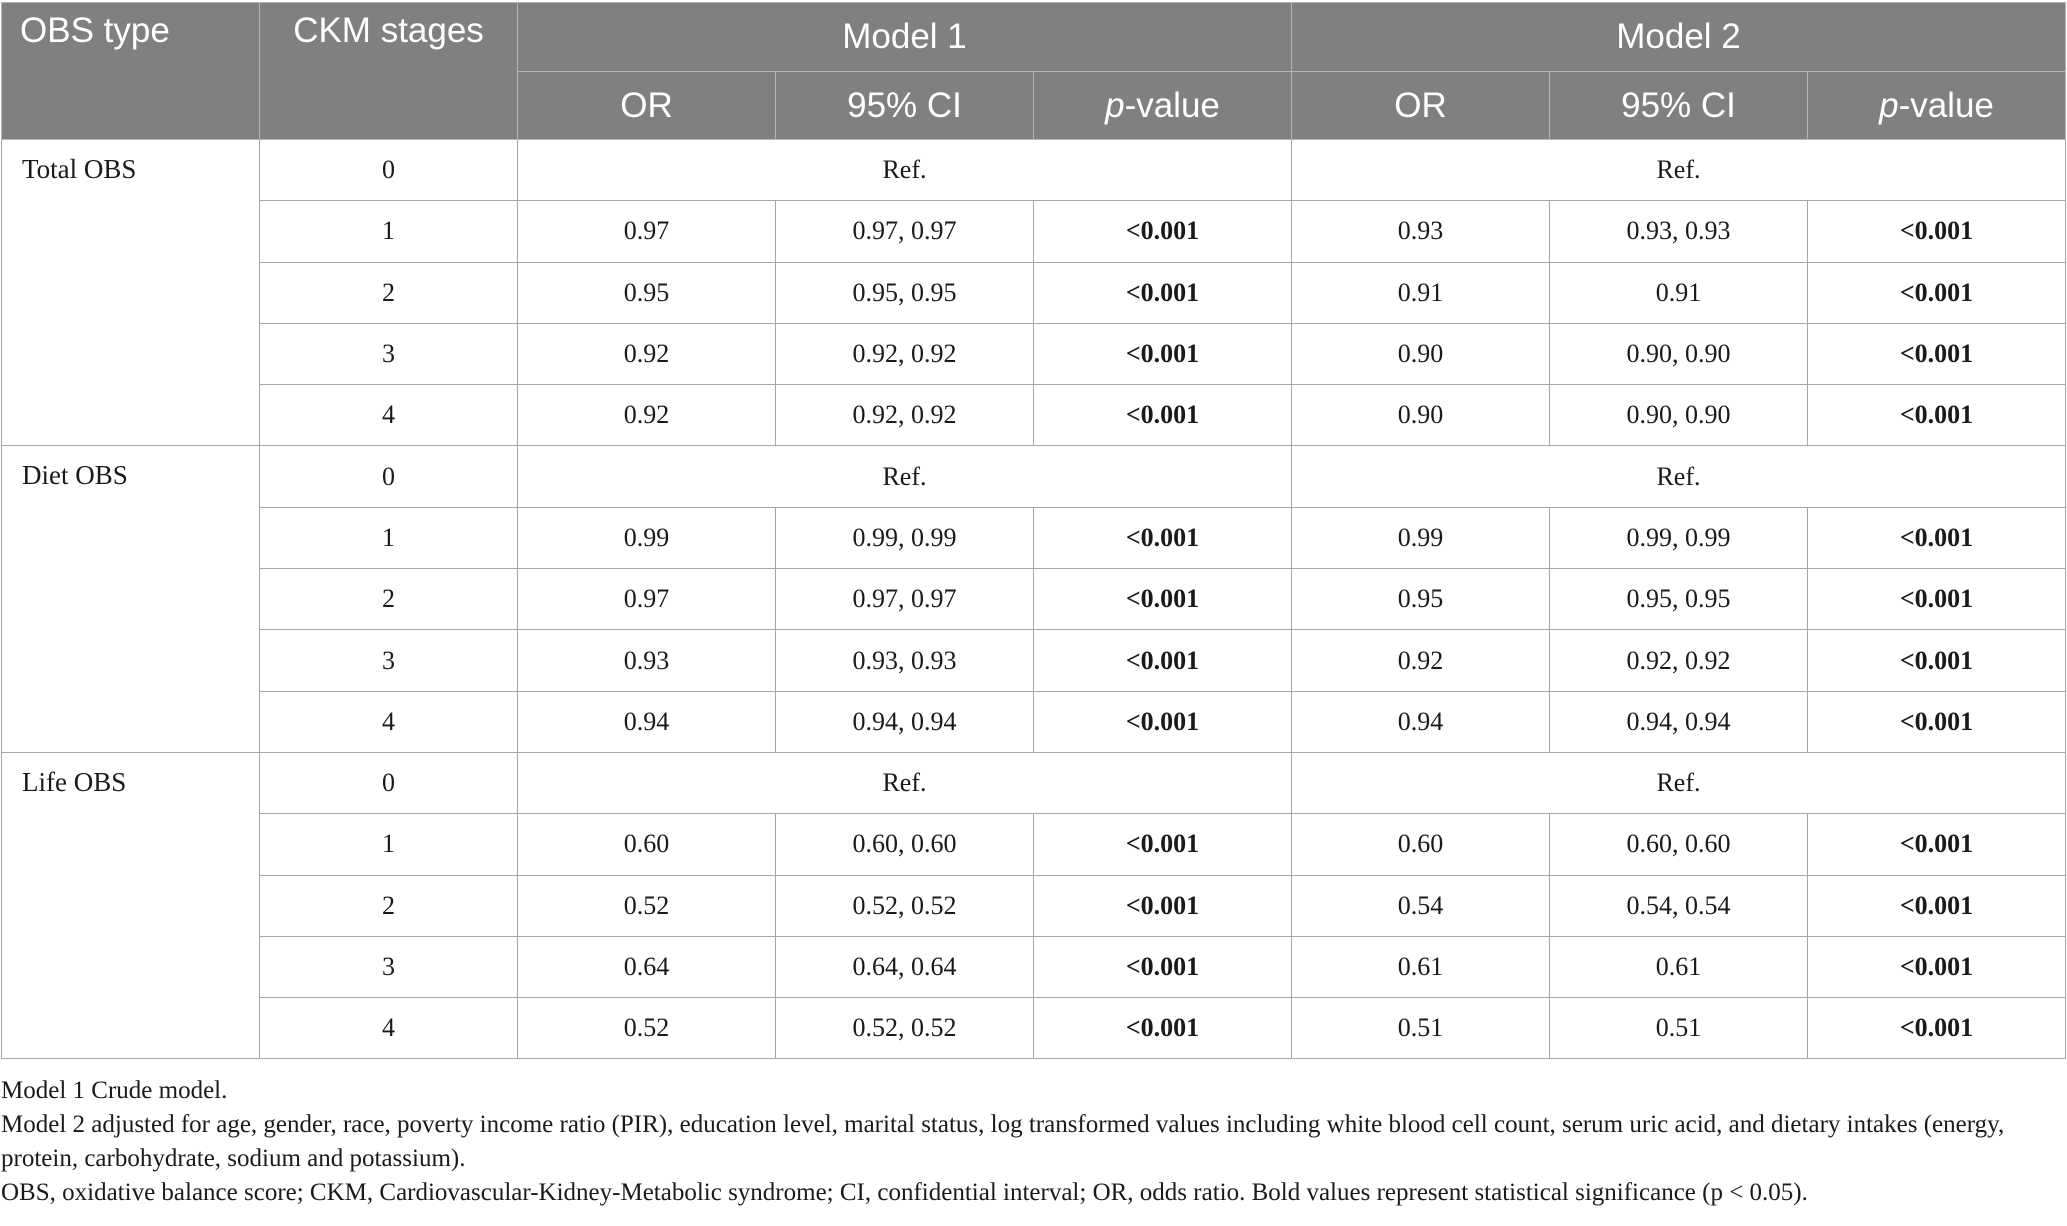 This screenshot has height=1226, width=2067. Describe the element at coordinates (130, 71) in the screenshot. I see `header-obs-type: OBS type` at that location.